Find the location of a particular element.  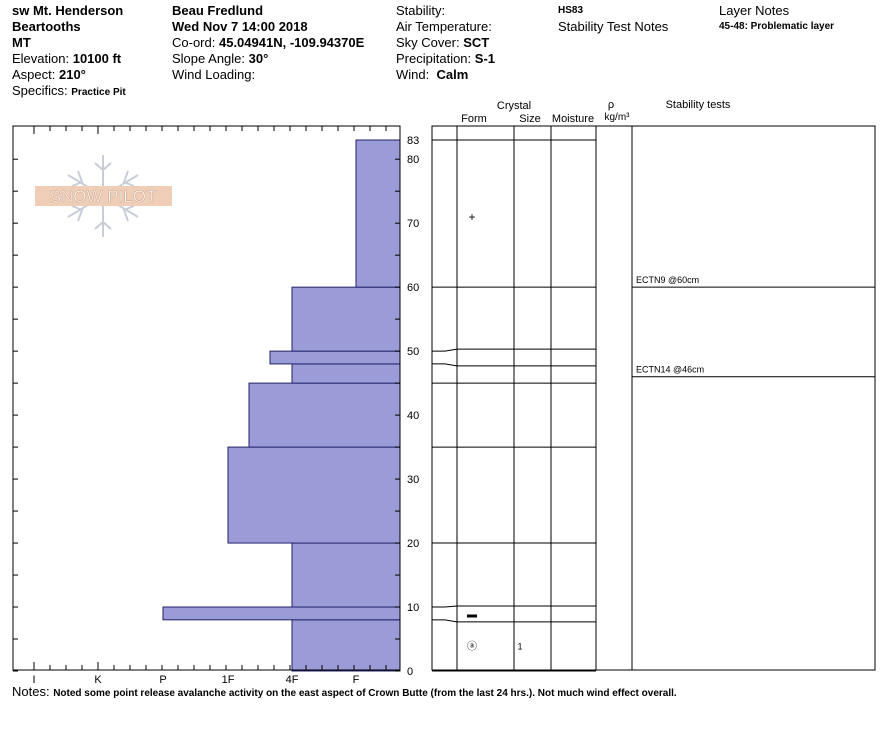

logo-text: SNOW PILOT is located at coordinates (103, 196).